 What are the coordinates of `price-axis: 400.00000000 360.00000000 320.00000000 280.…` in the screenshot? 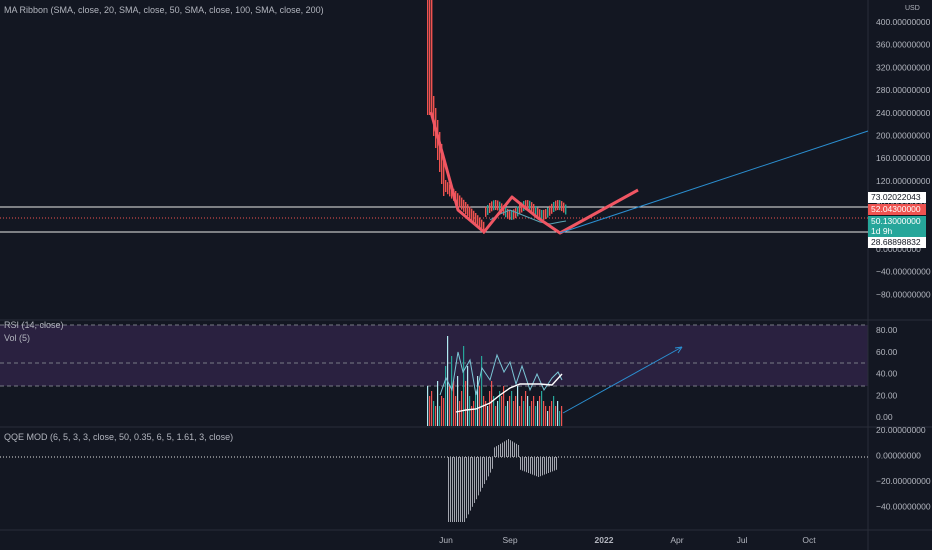 It's located at (903, 158).